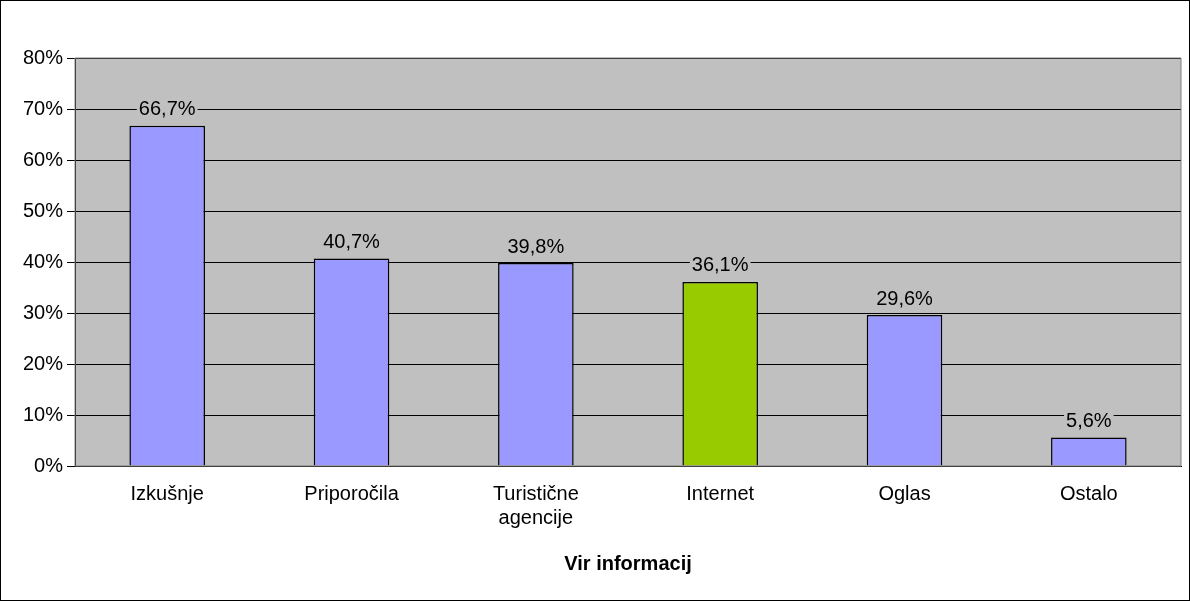  I want to click on x-tick-label: Turistične agencije, so click(535, 504).